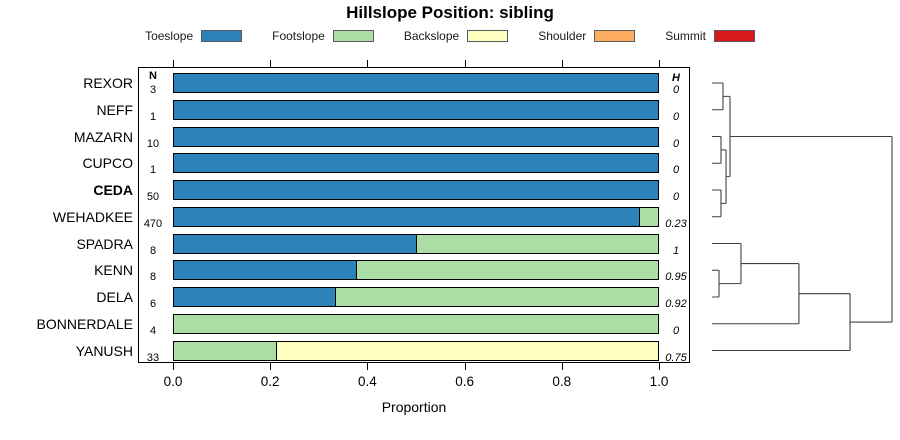 This screenshot has width=900, height=440. Describe the element at coordinates (113, 190) in the screenshot. I see `row-label-ceda: CEDA` at that location.